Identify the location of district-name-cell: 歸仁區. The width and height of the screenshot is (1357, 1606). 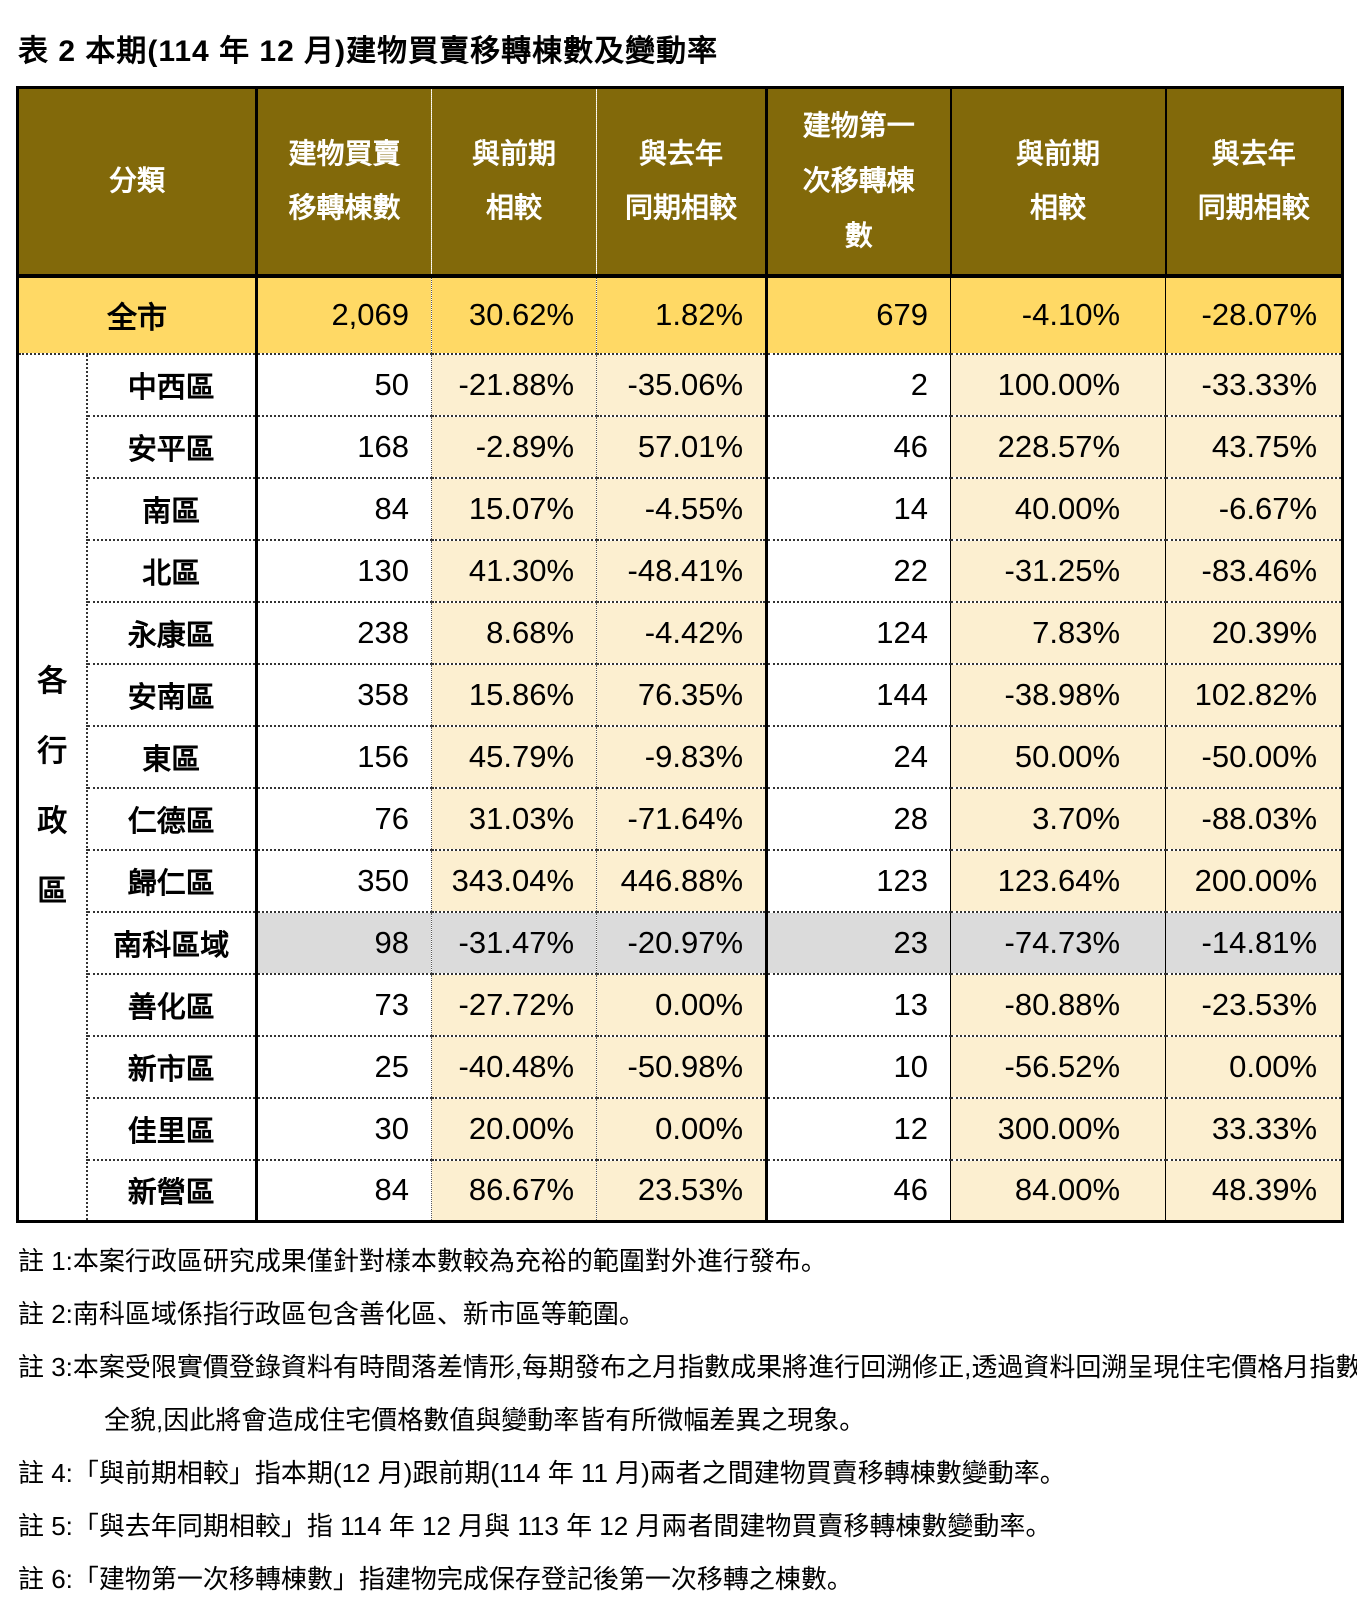
(172, 881).